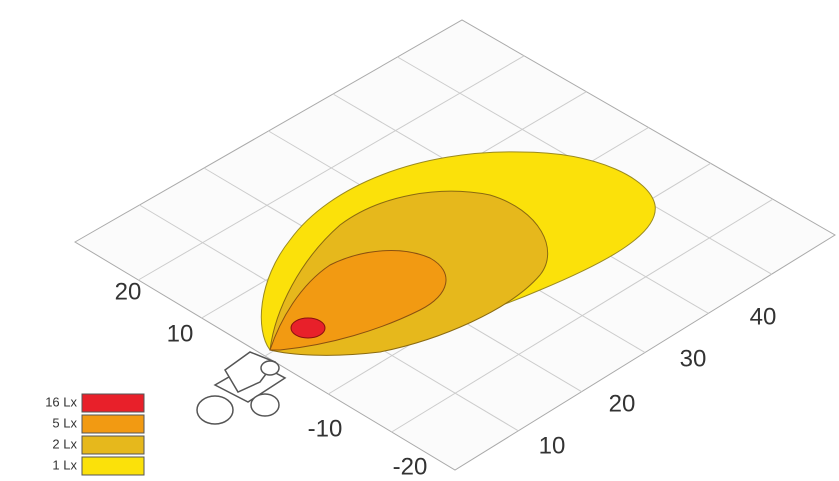  What do you see at coordinates (325, 428) in the screenshot?
I see `left-axis-label: -10` at bounding box center [325, 428].